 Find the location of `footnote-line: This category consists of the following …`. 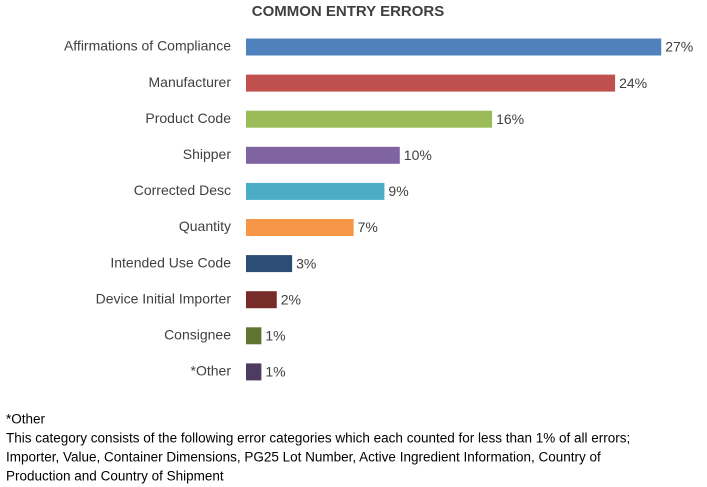

footnote-line: This category consists of the following … is located at coordinates (318, 438).